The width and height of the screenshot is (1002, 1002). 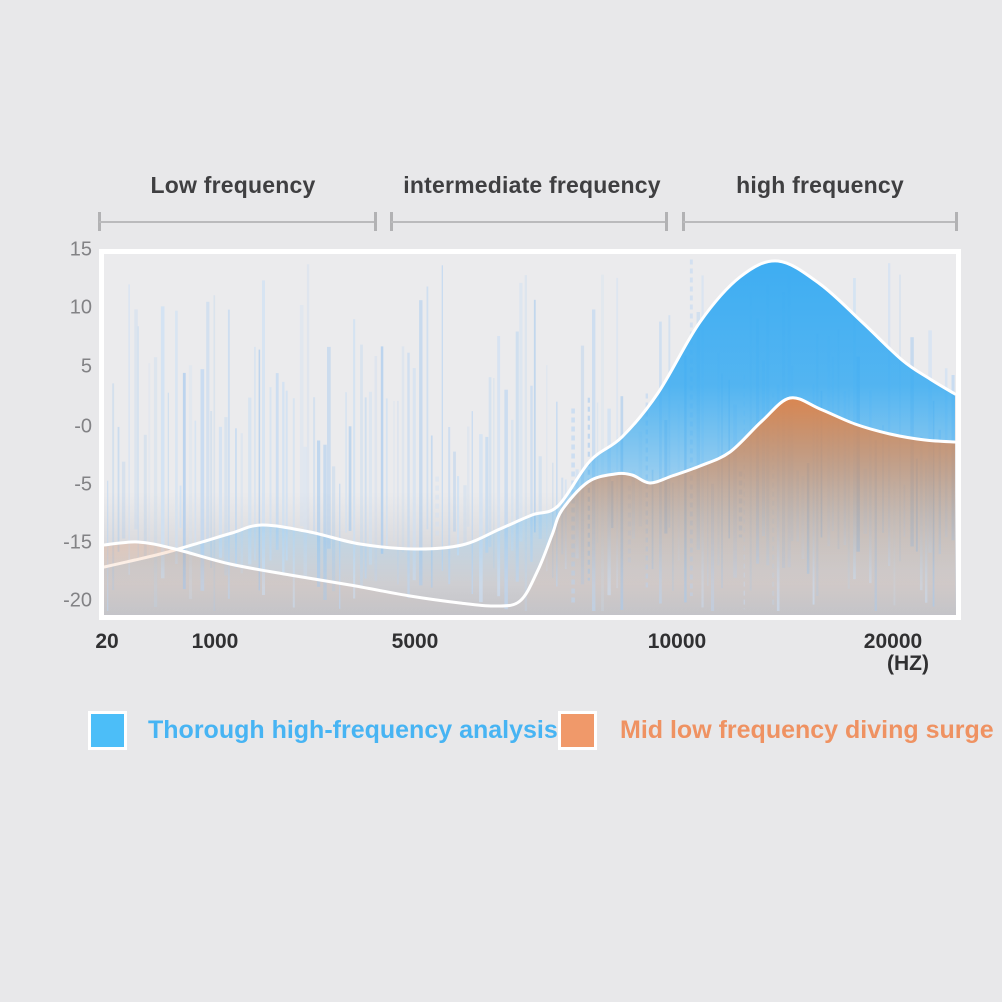 What do you see at coordinates (80, 307) in the screenshot?
I see `y-axis-tick-10: 10` at bounding box center [80, 307].